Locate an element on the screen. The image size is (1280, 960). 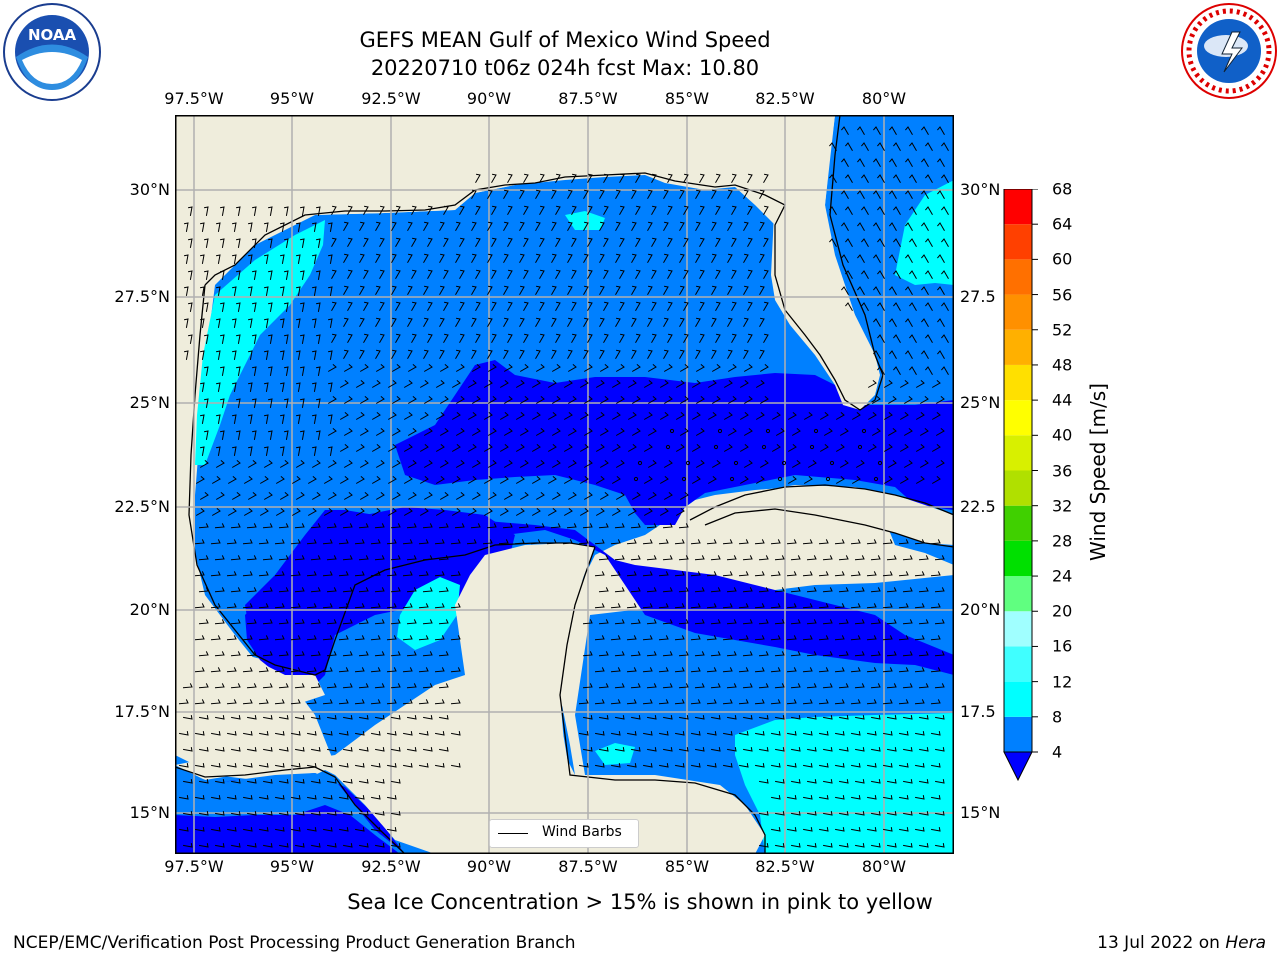
colorbar-tick: 68 is located at coordinates (1062, 189).